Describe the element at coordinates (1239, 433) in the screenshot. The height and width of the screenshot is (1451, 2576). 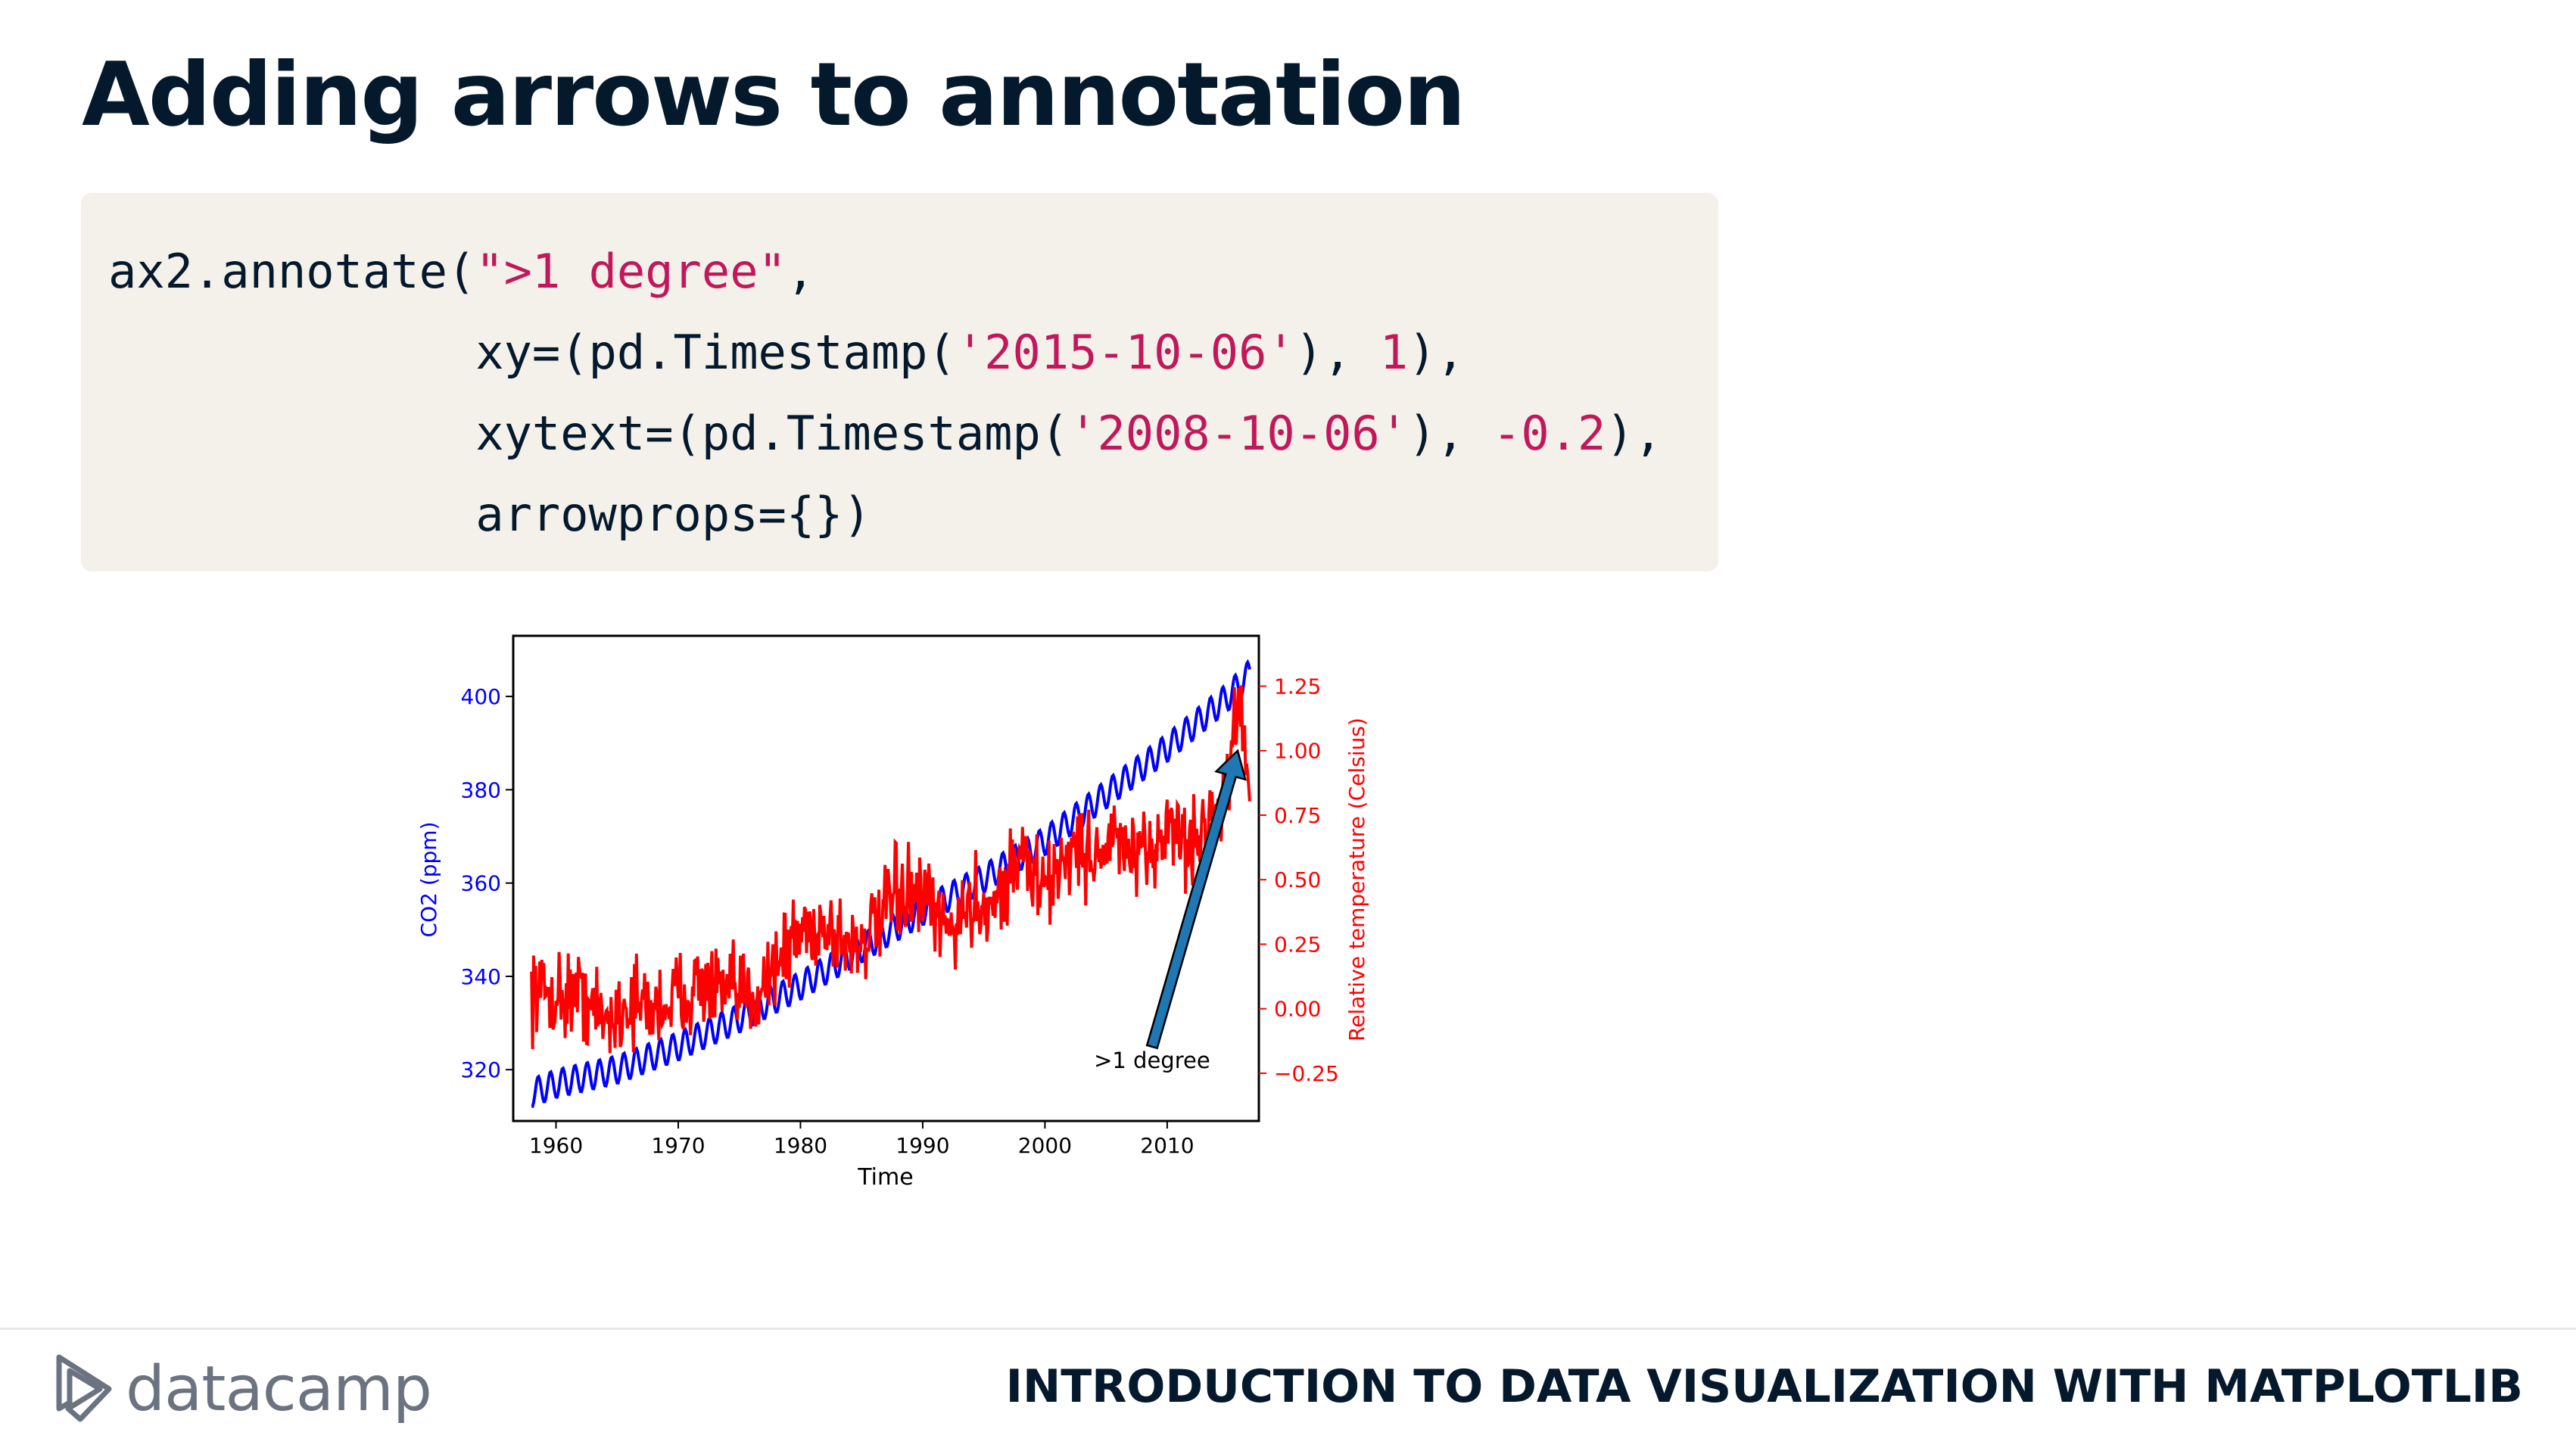
I see `code-token: '2008-10-06'` at that location.